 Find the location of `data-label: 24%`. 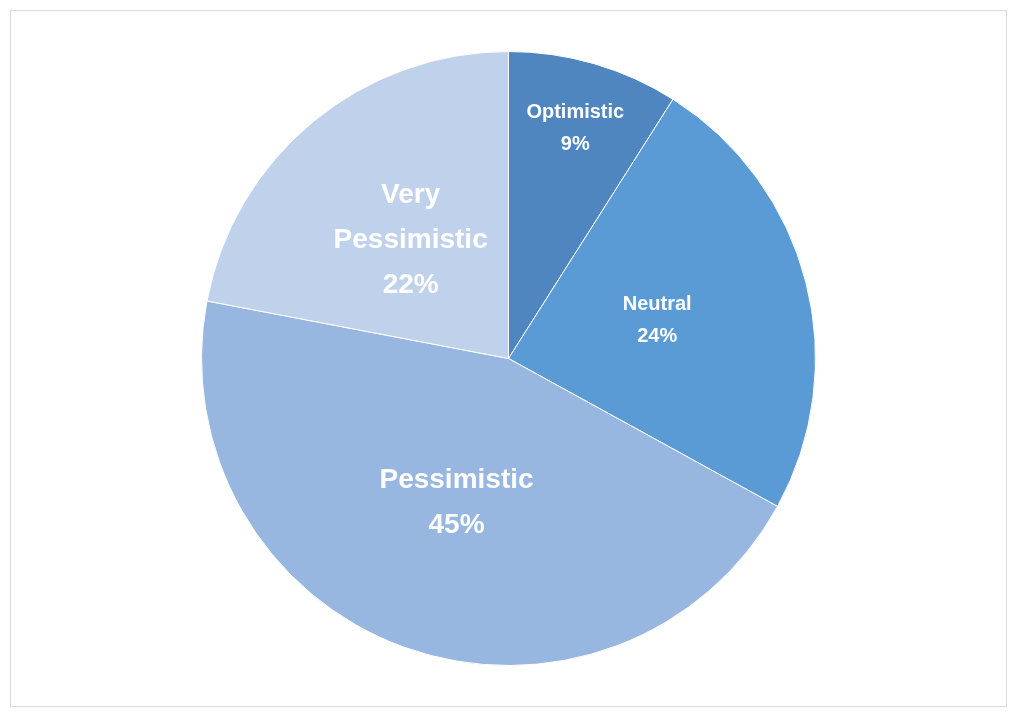

data-label: 24% is located at coordinates (657, 334).